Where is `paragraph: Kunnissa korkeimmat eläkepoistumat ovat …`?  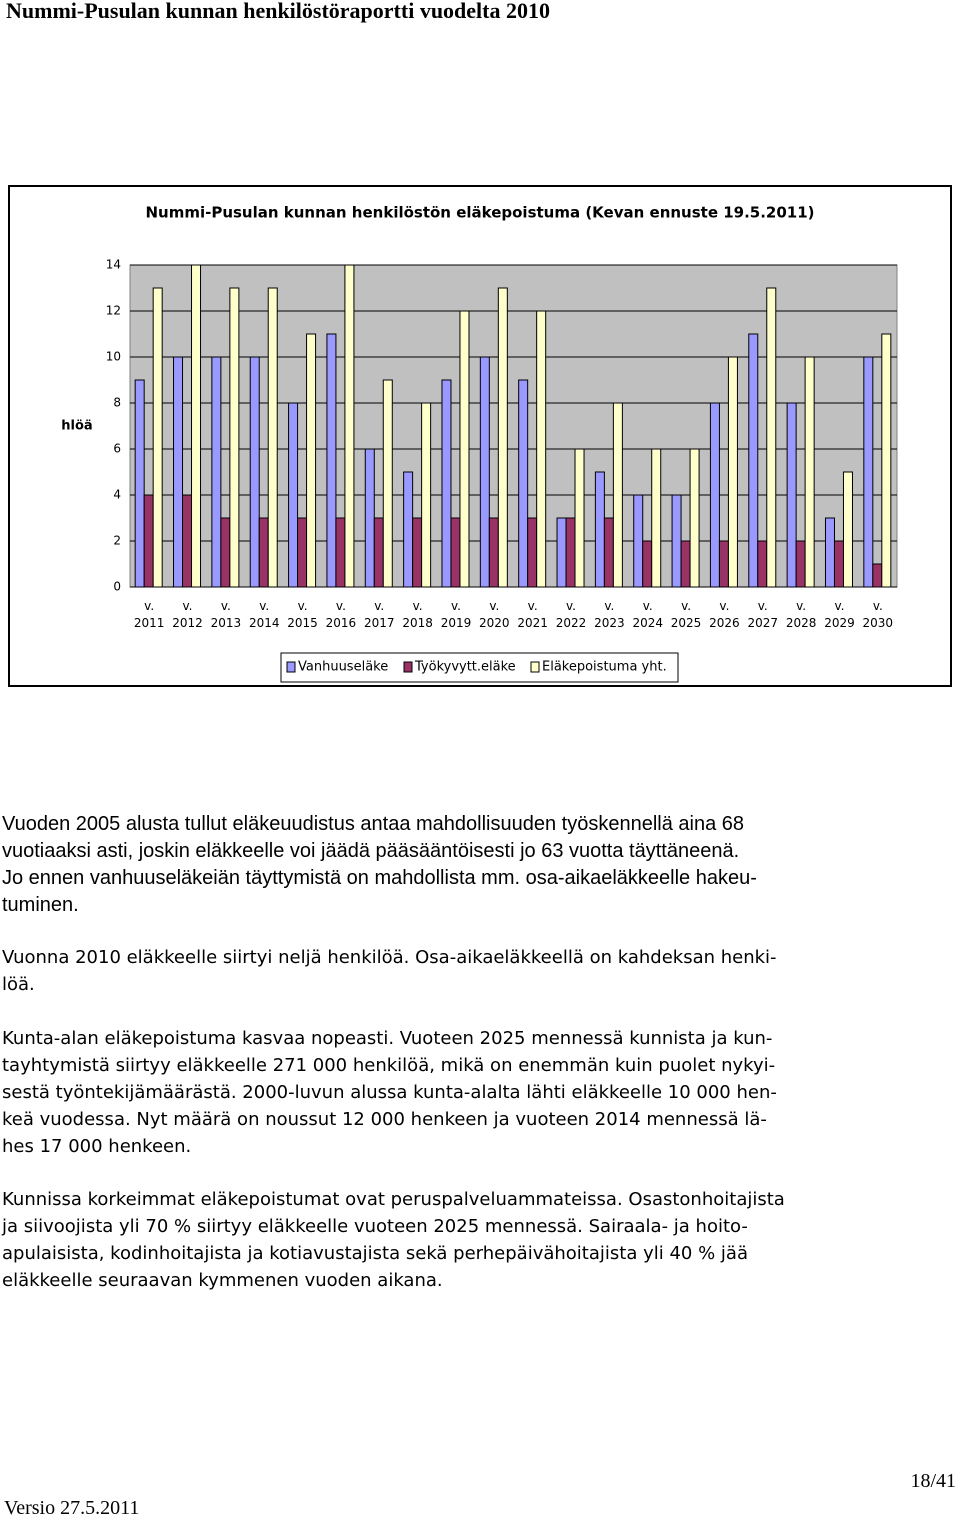
paragraph: Kunnissa korkeimmat eläkepoistumat ovat … is located at coordinates (393, 1240).